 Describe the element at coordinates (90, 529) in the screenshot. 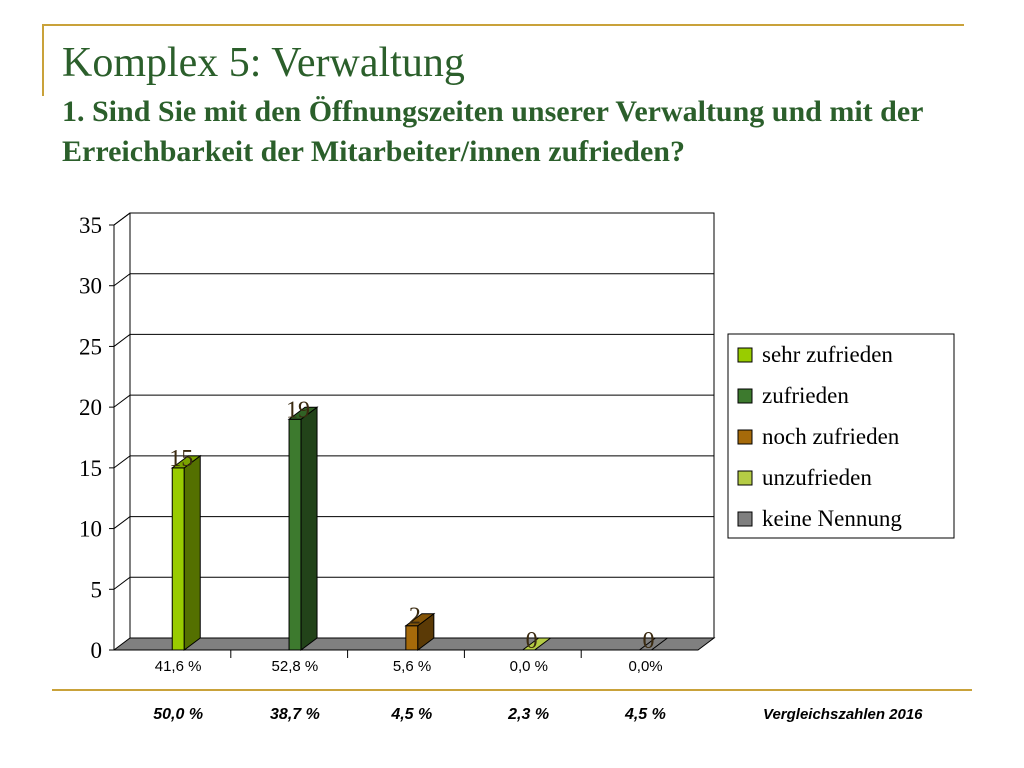

I see `y-tick-label: 10` at that location.